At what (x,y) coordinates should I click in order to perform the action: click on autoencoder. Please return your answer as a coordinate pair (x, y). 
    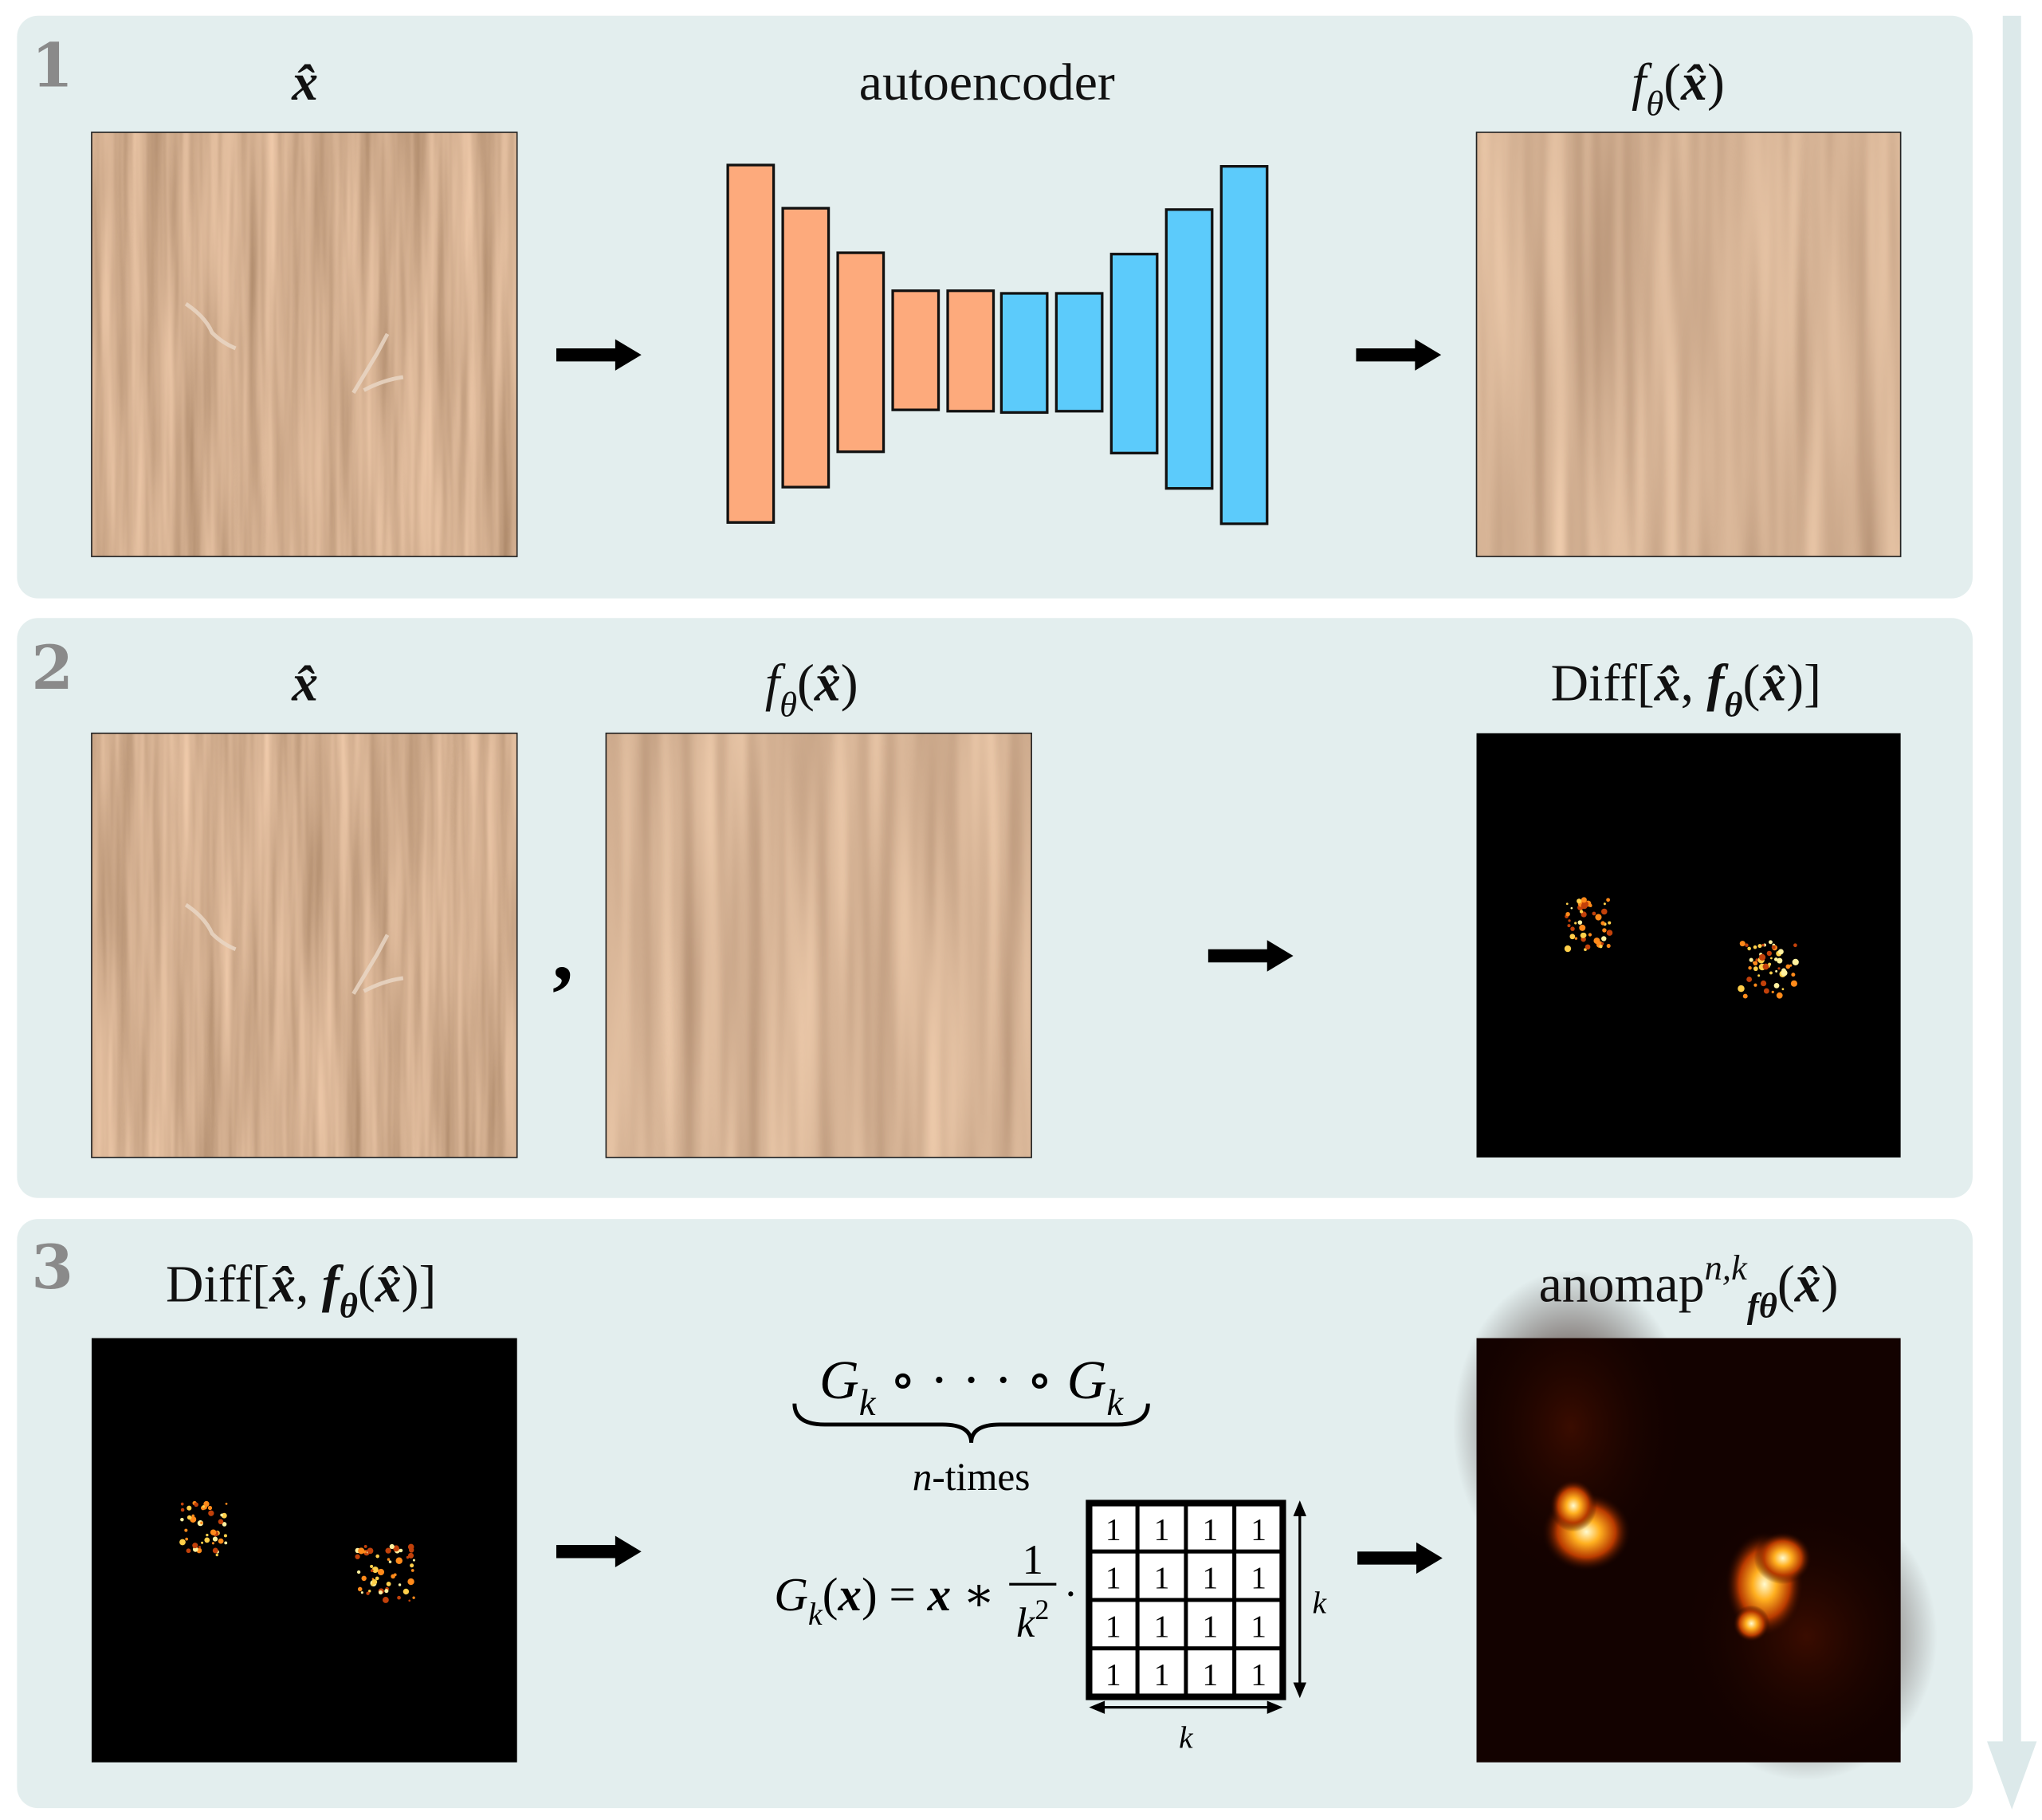
    Looking at the image, I should click on (998, 344).